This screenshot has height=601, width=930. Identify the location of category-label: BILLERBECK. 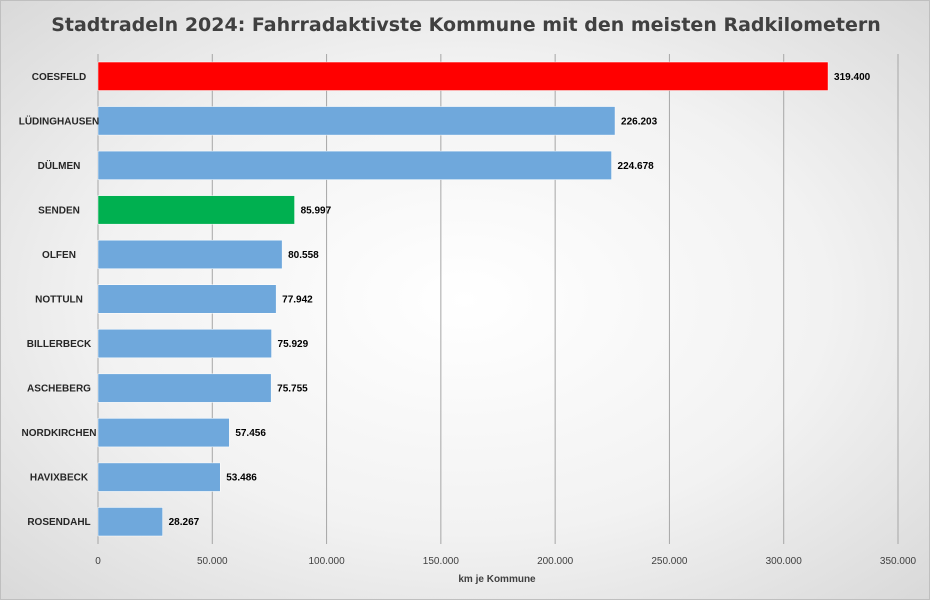
(59, 344).